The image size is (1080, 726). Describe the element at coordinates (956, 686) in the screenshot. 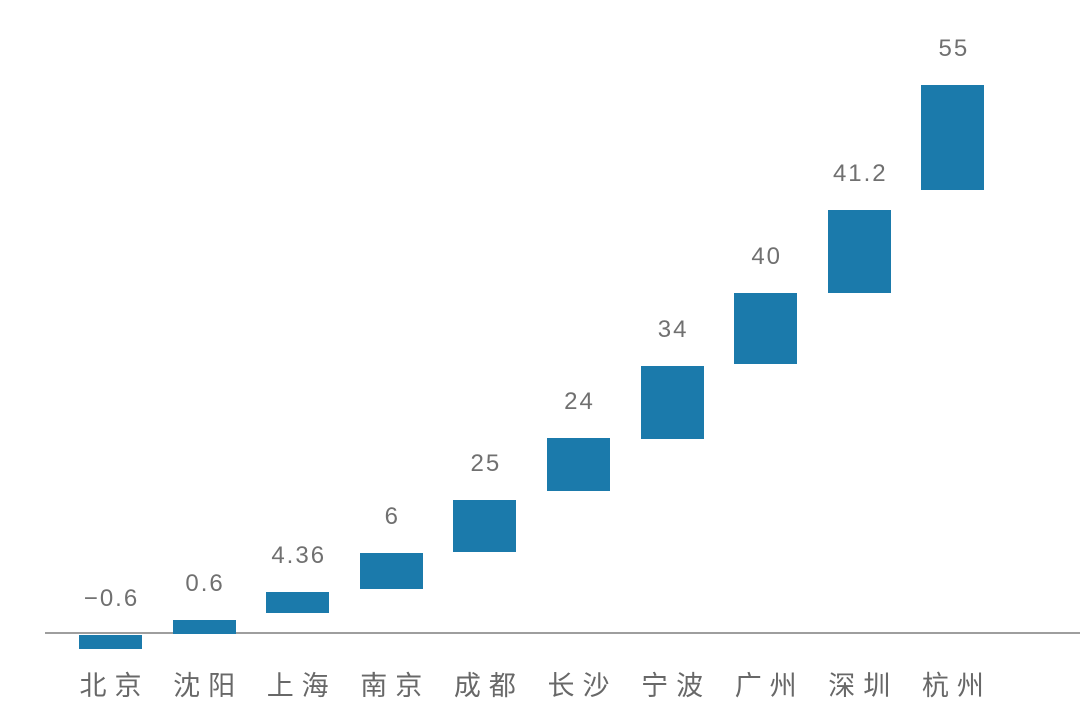

I see `category-label: 杭州` at that location.